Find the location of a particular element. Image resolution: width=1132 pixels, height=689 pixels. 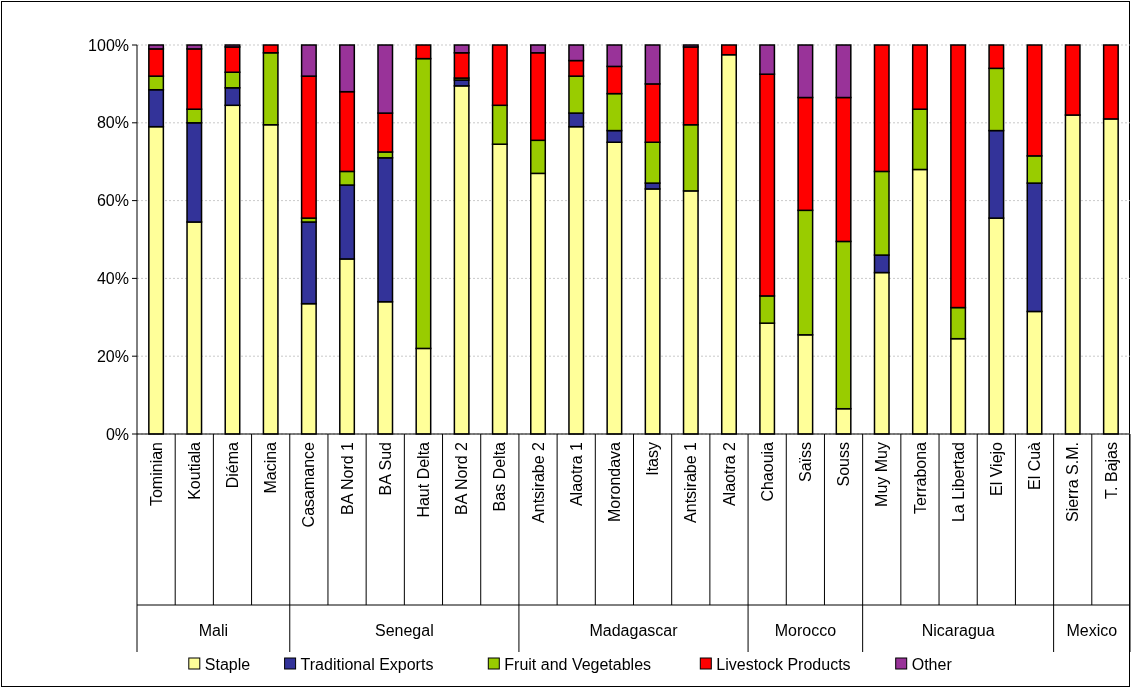

x-tick-label: Souss is located at coordinates (844, 464).